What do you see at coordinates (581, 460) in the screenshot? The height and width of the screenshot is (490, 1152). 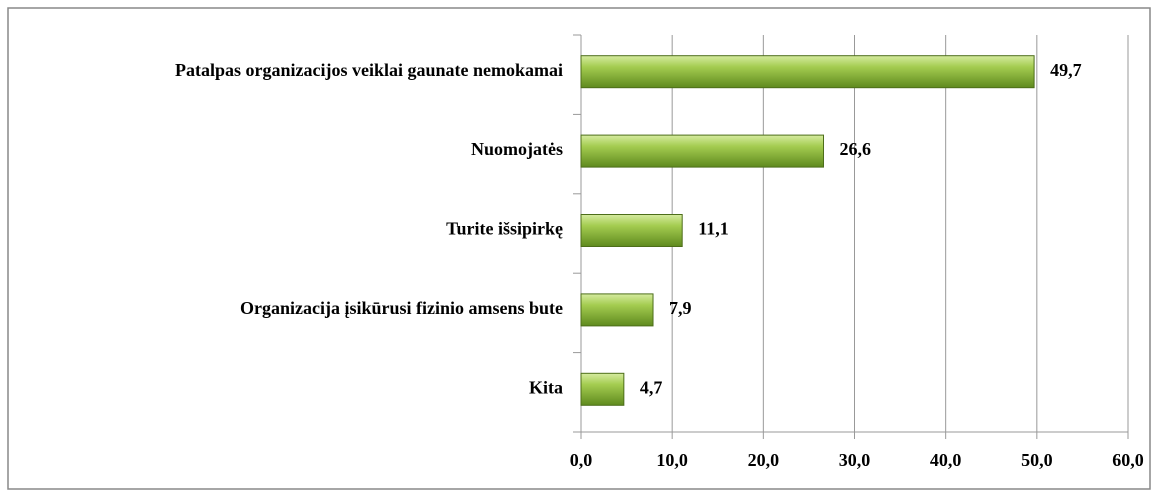 I see `x-tick-label: 0,0` at bounding box center [581, 460].